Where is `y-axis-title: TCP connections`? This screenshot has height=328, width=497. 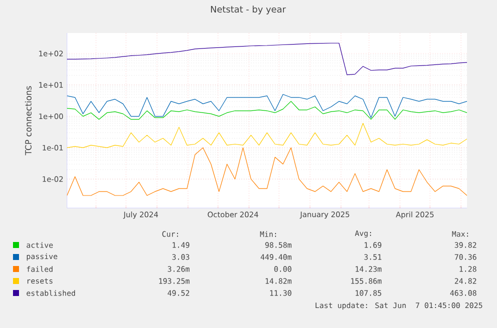
y-axis-title: TCP connections is located at coordinates (28, 121).